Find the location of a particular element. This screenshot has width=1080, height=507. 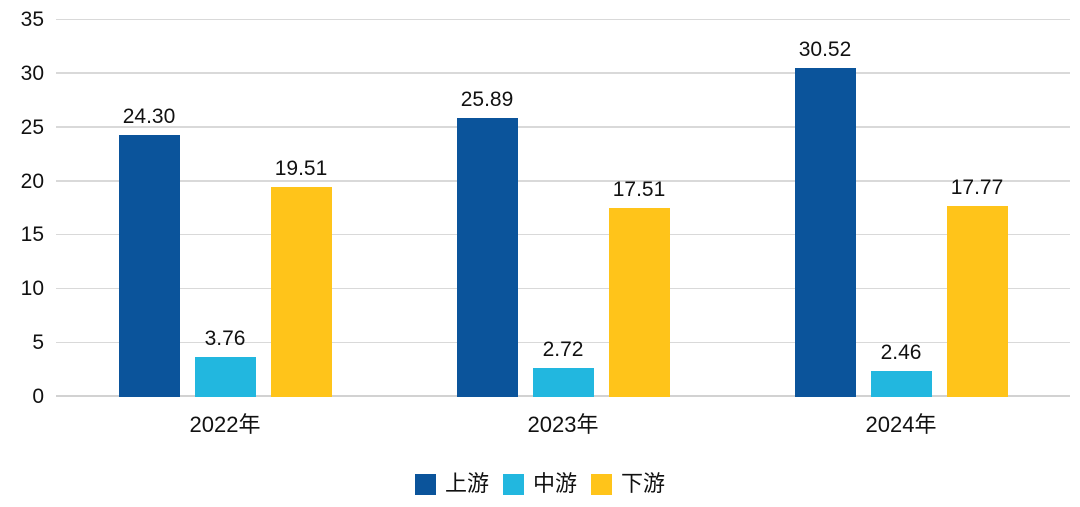

legend-item-上游: 上游 is located at coordinates (451, 483).